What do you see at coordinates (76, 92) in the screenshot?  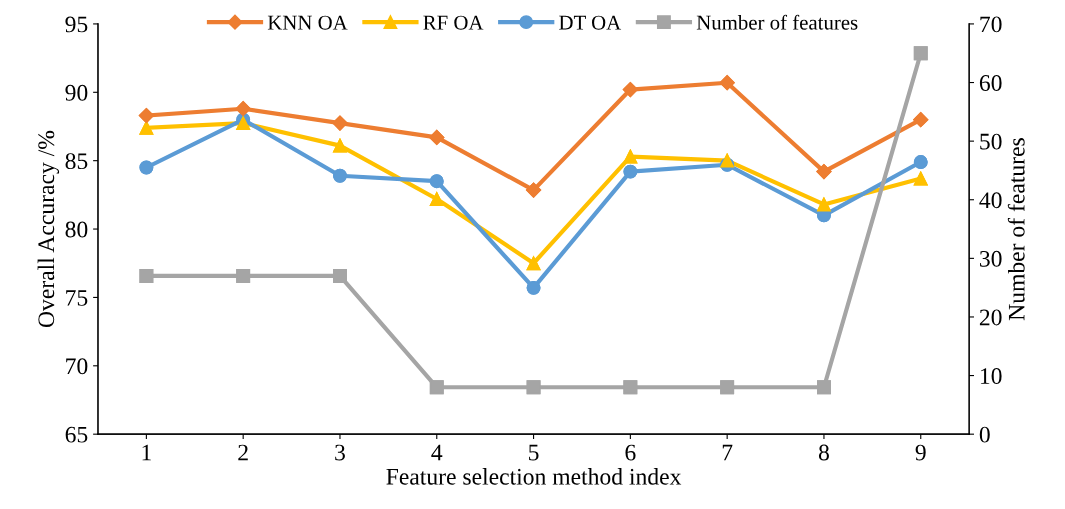 I see `y-tick-label: 90` at bounding box center [76, 92].